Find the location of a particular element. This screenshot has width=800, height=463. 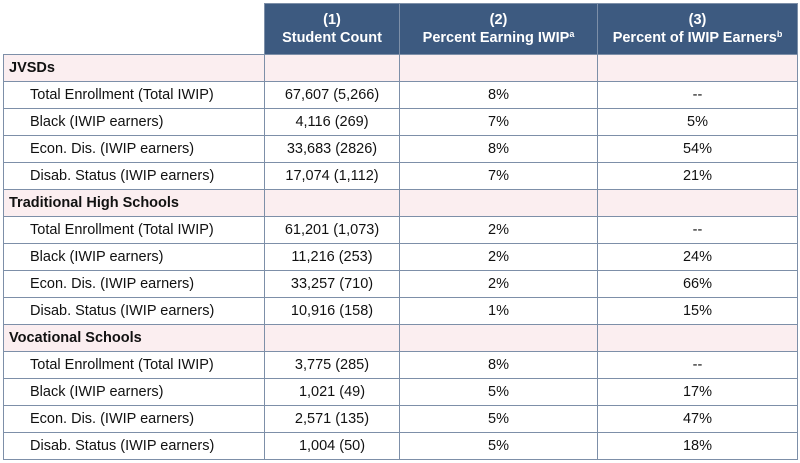

student-count-cell: 67,607 (5,266) is located at coordinates (332, 95).